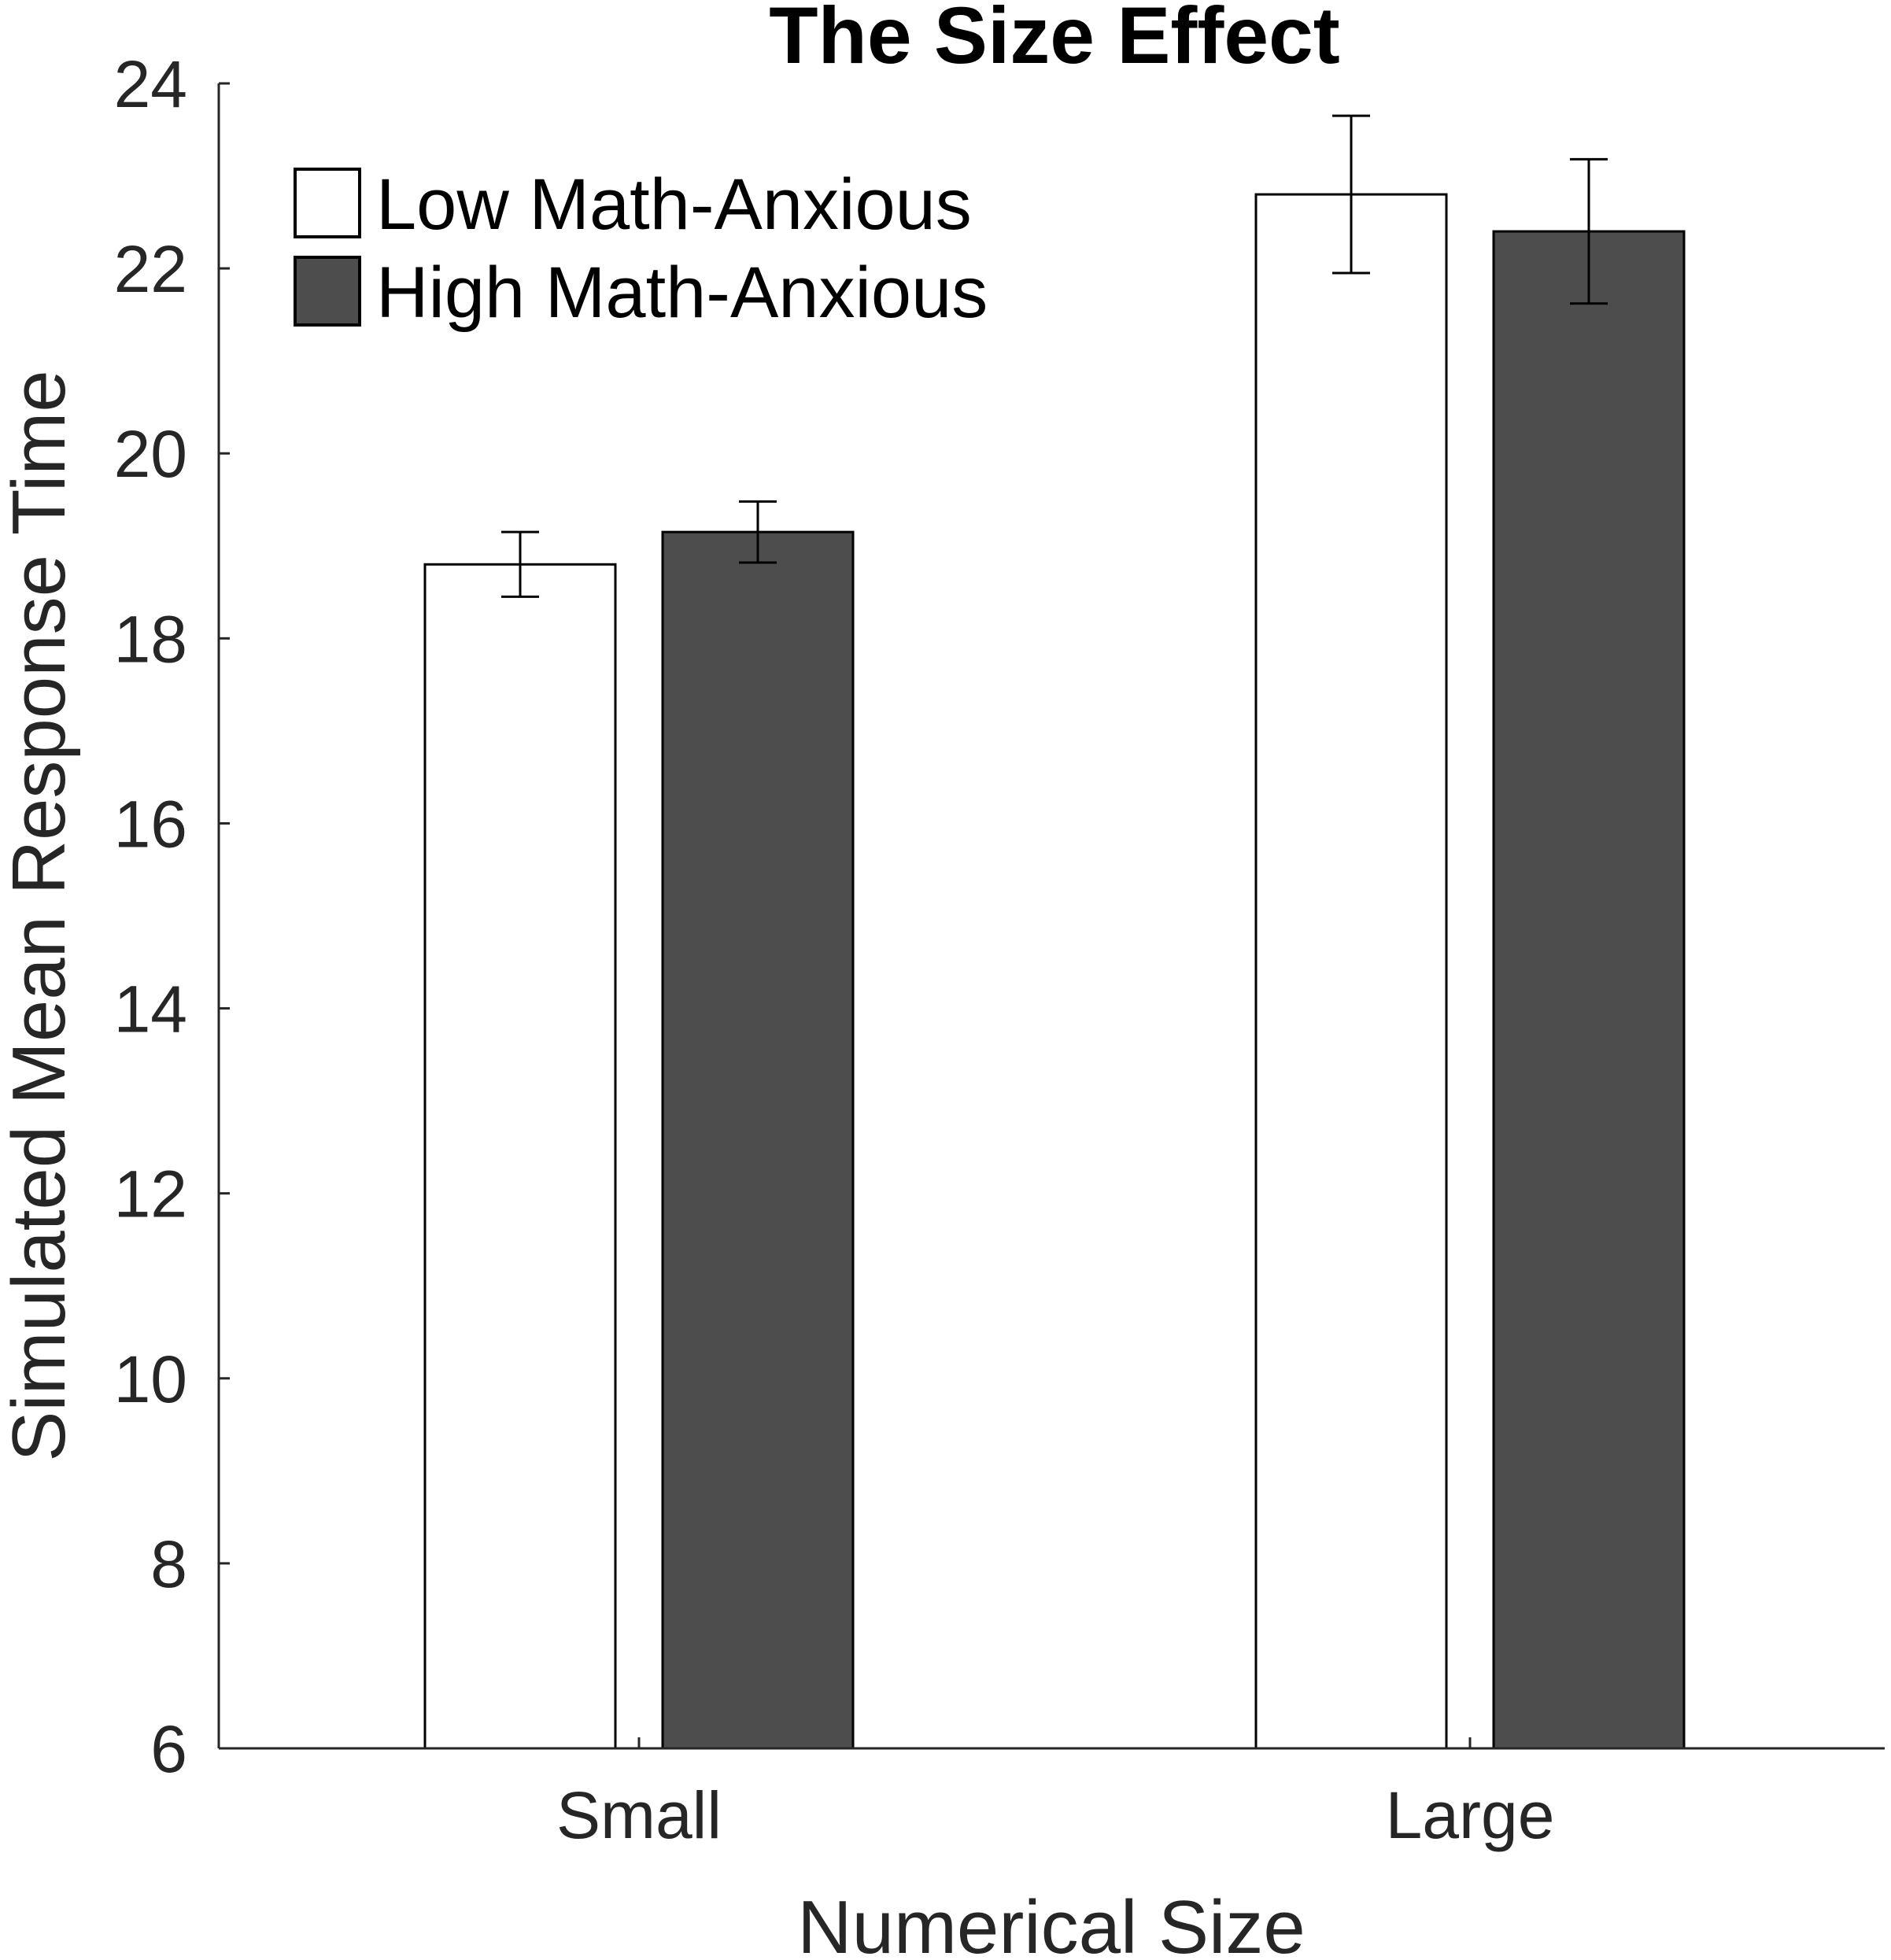  Describe the element at coordinates (639, 1815) in the screenshot. I see `x-tick-label: Small` at that location.